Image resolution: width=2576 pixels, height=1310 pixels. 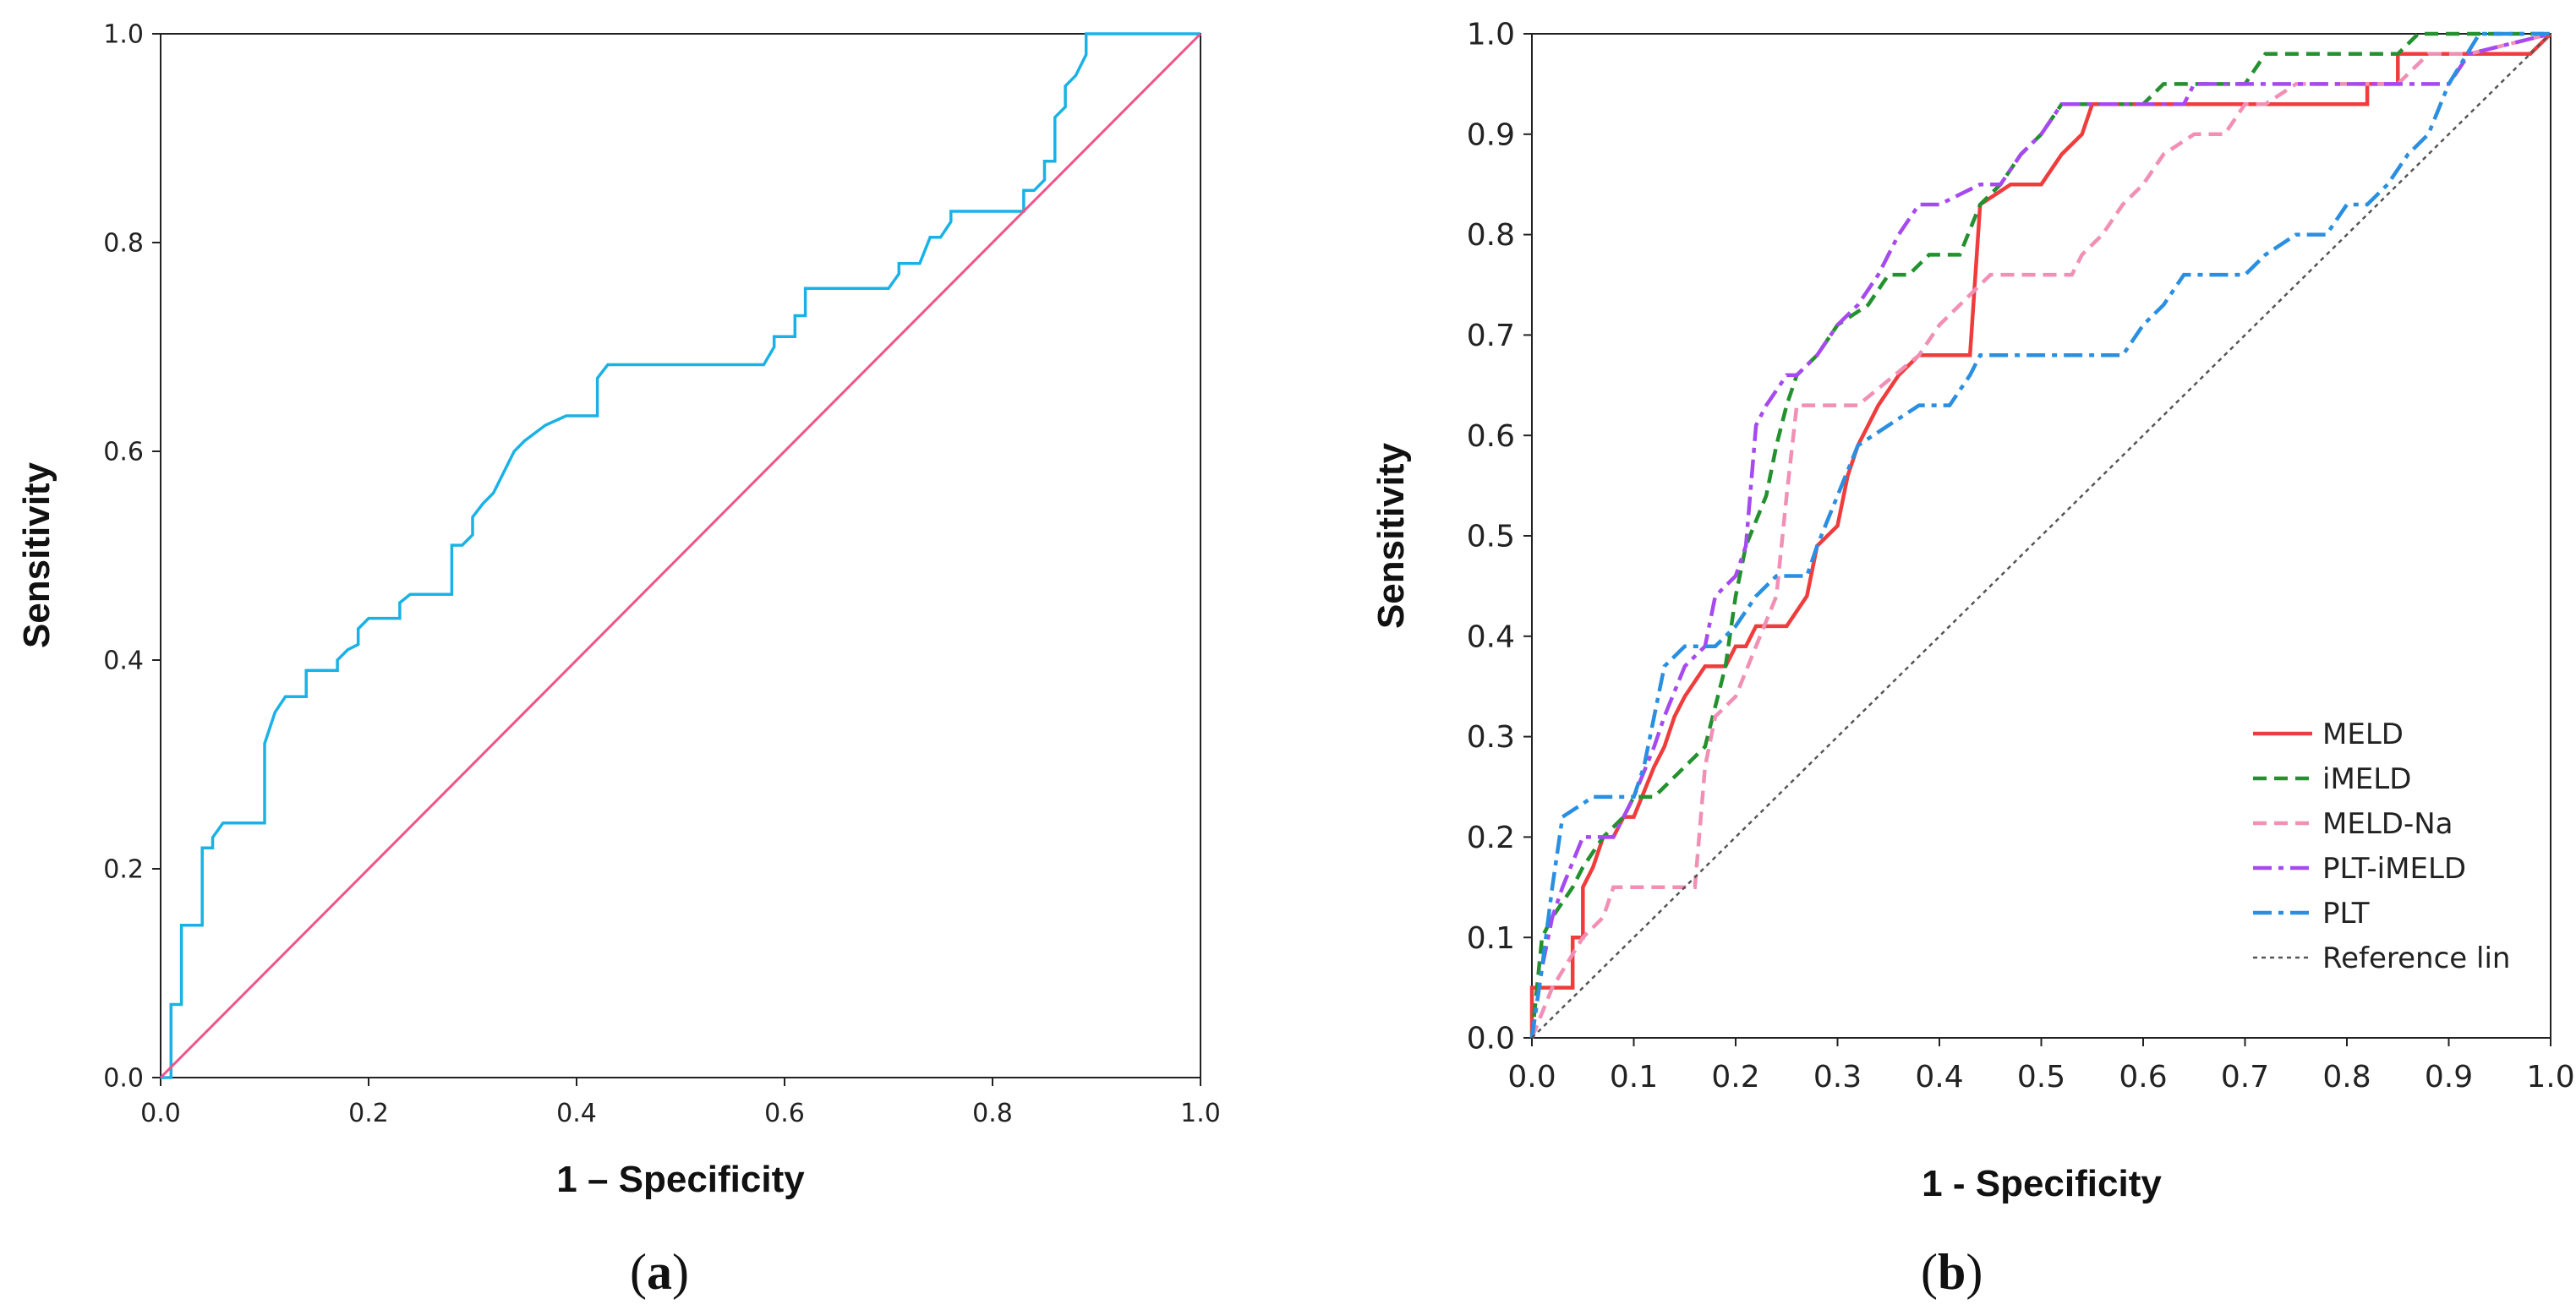 I want to click on legend-label: Reference lin, so click(x=2416, y=959).